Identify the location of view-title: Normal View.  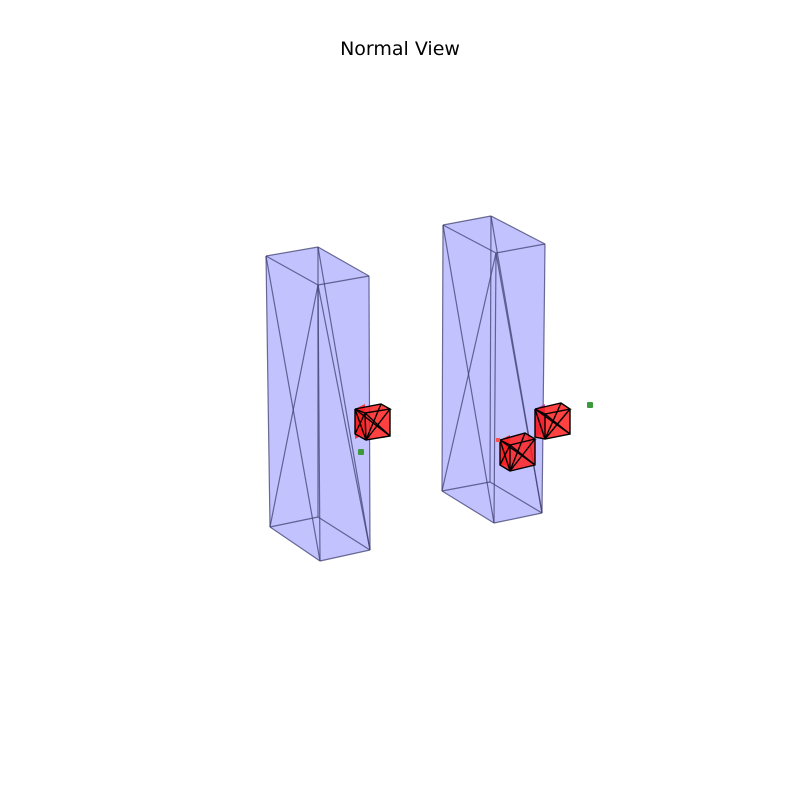
(400, 49).